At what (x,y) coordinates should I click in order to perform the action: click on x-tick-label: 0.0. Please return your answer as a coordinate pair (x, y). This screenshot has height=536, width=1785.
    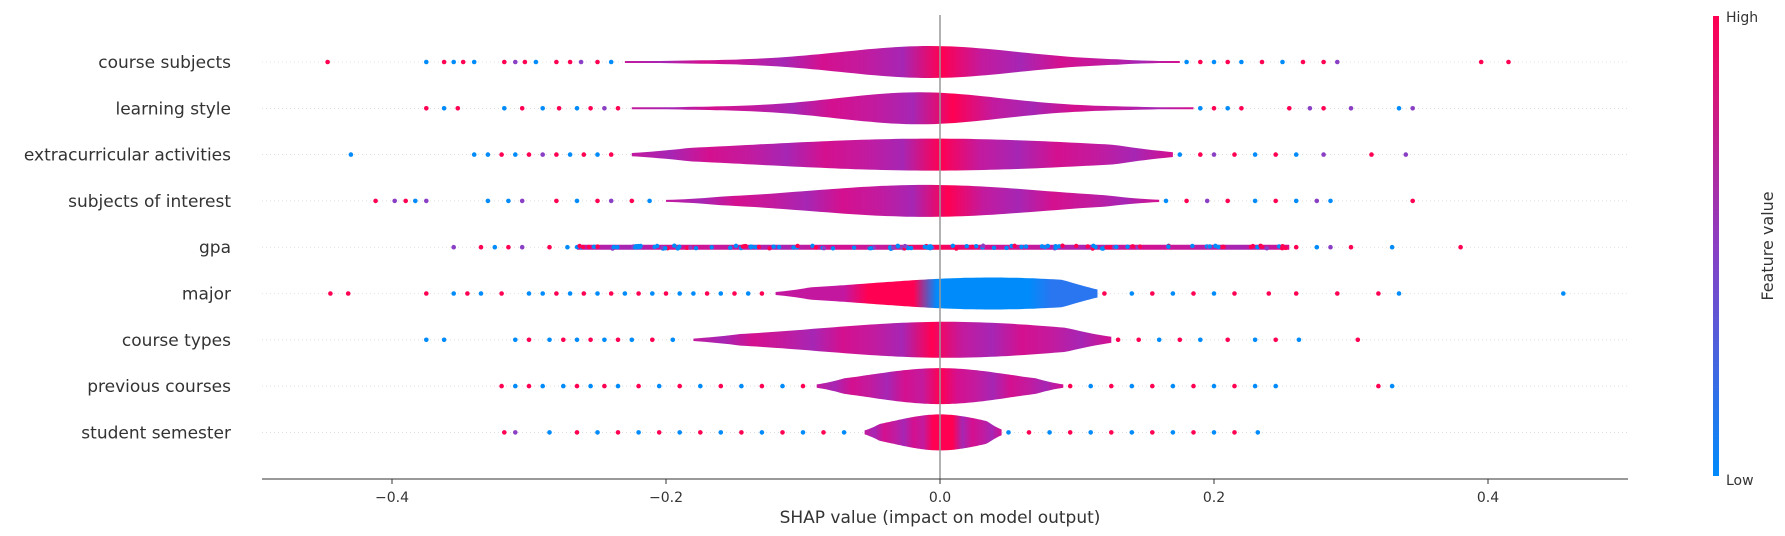
    Looking at the image, I should click on (940, 498).